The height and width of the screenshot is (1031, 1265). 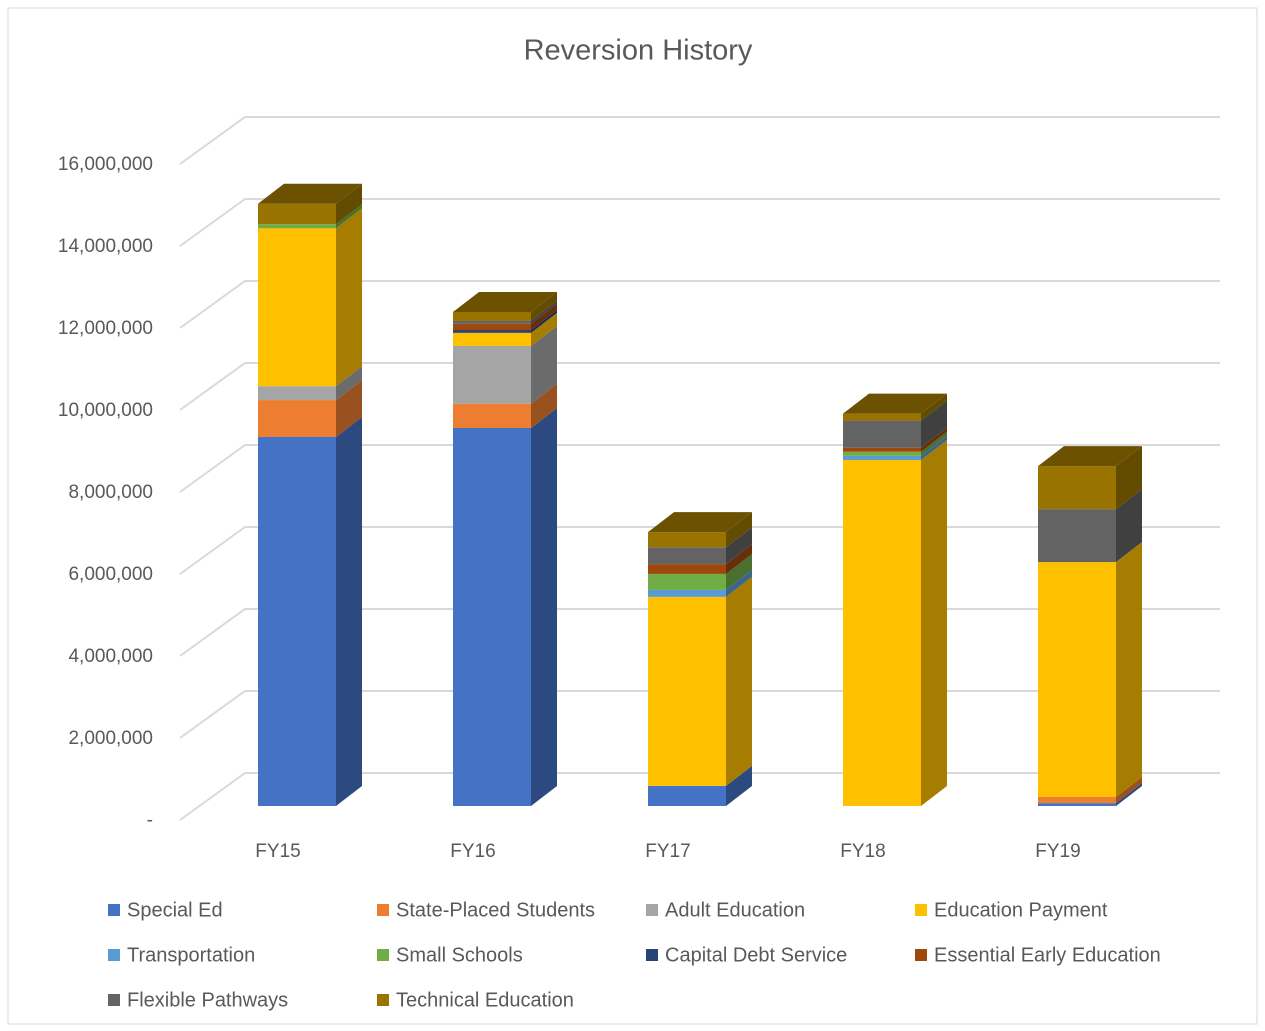 I want to click on y-tick-label: 6,000,000, so click(x=110, y=574).